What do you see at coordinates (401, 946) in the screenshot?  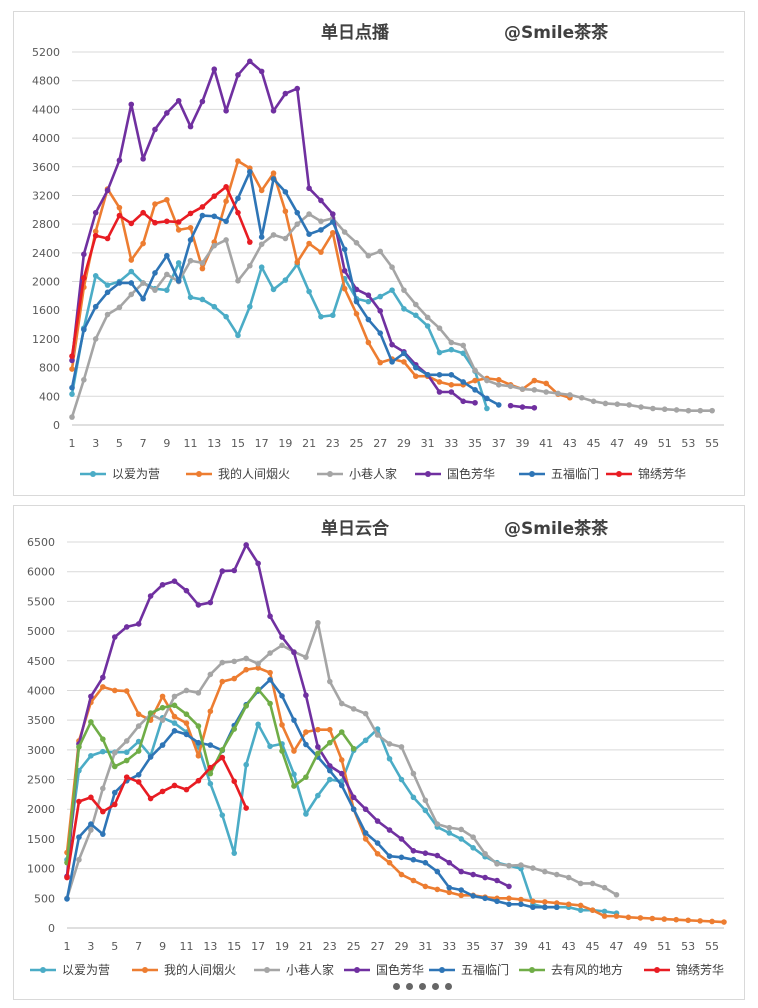 I see `x-tick-label: 29` at bounding box center [401, 946].